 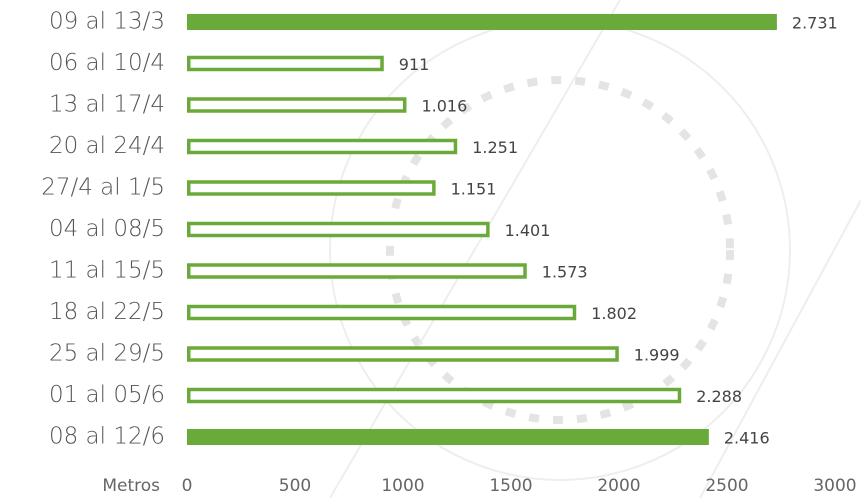 What do you see at coordinates (107, 437) in the screenshot?
I see `y-tick-label: 08 al 12/6` at bounding box center [107, 437].